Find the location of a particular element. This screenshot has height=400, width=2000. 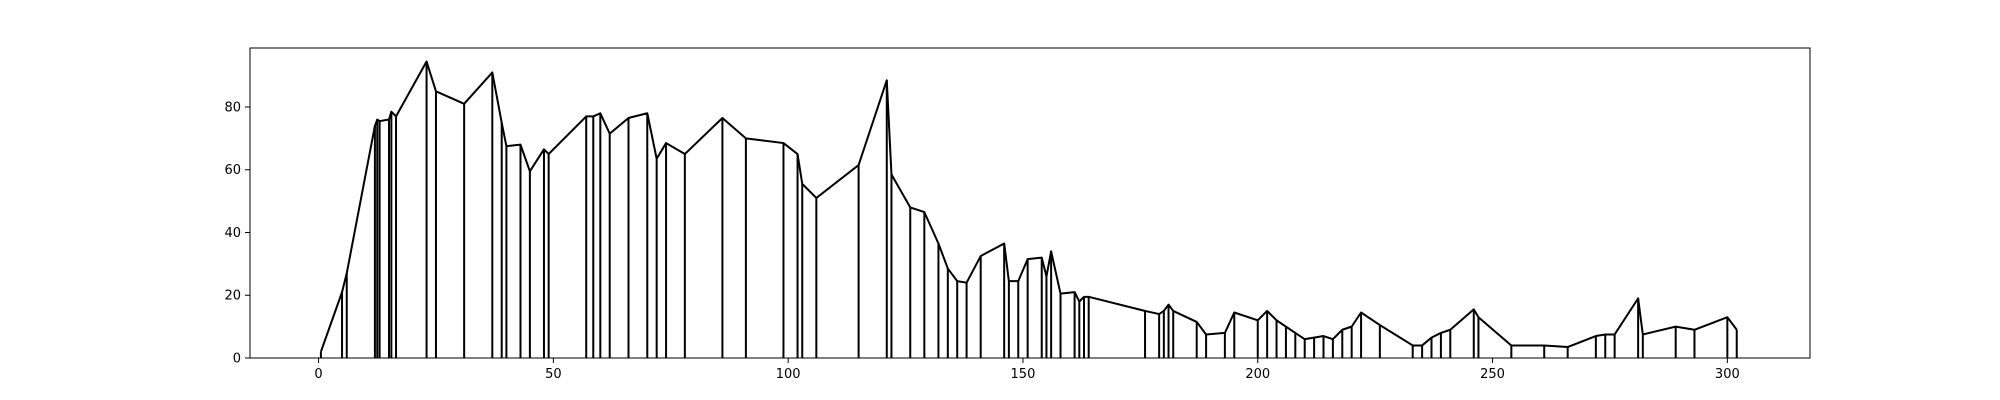

x-tick-label: 250 is located at coordinates (1492, 374).